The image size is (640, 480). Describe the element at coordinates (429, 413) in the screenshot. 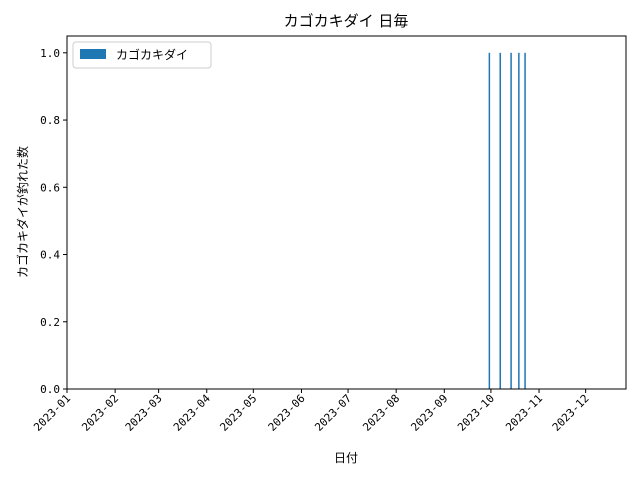

I see `x-tick-label: 2023-09` at that location.